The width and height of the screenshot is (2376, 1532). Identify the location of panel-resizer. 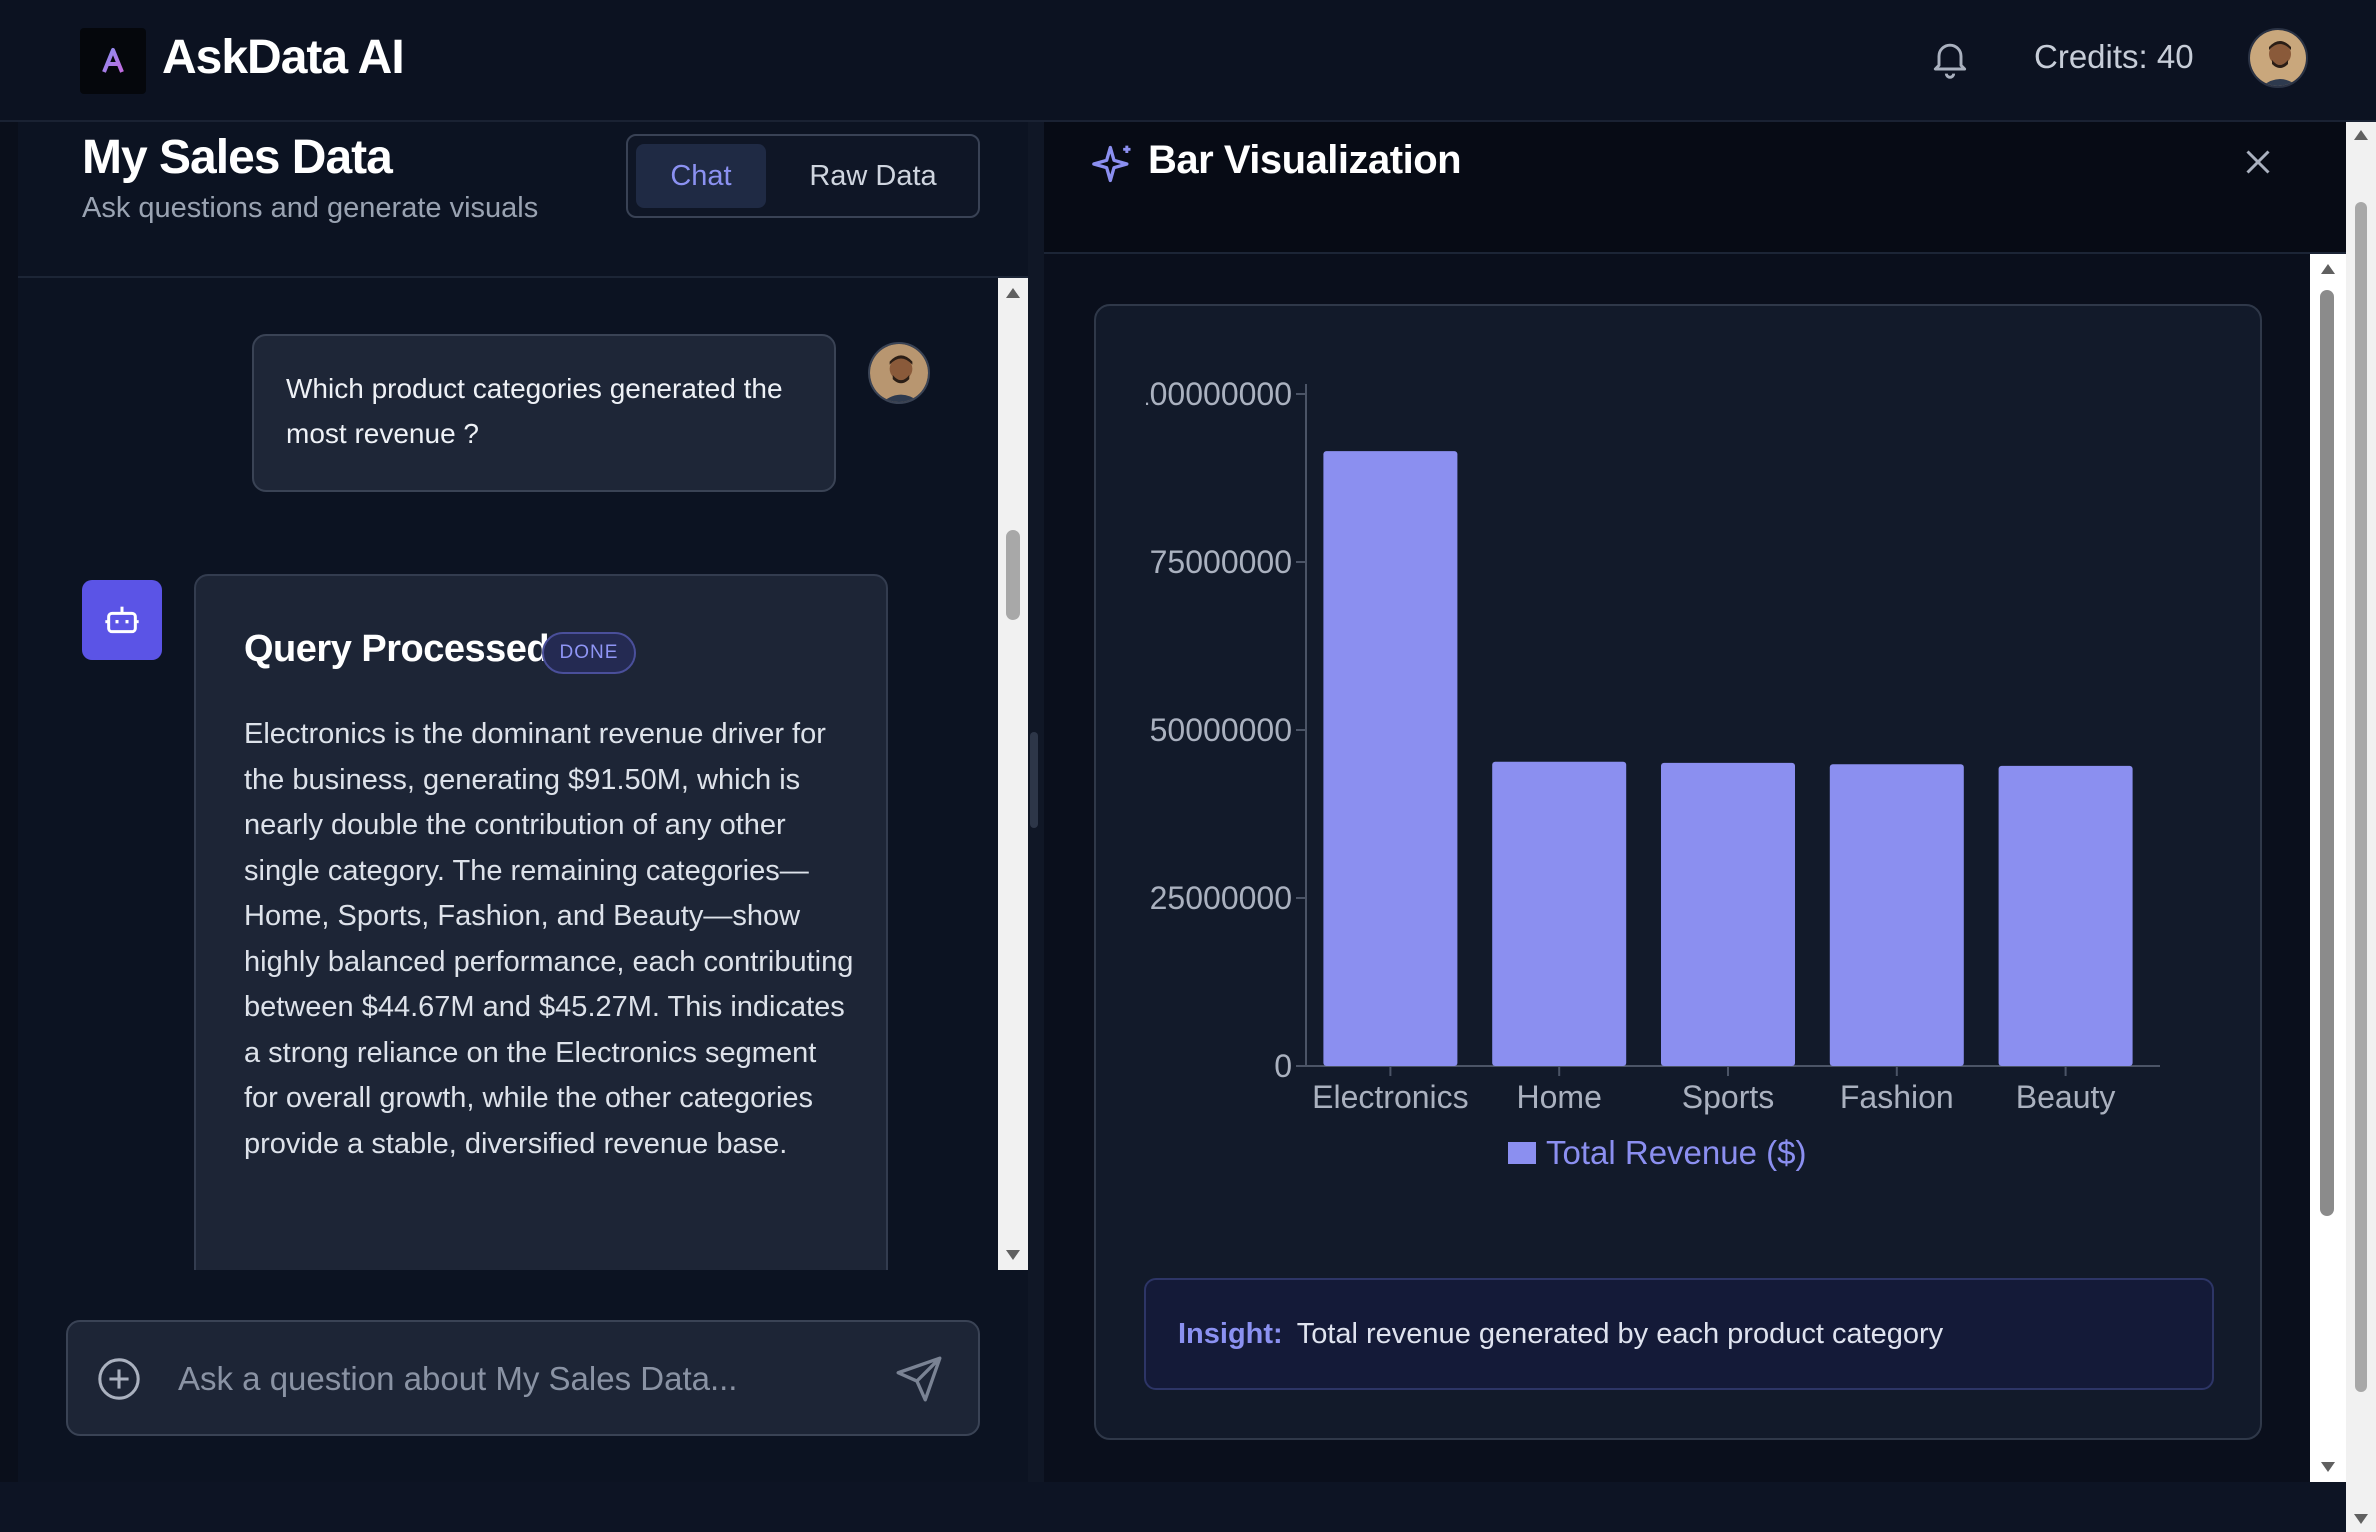
(1036, 802).